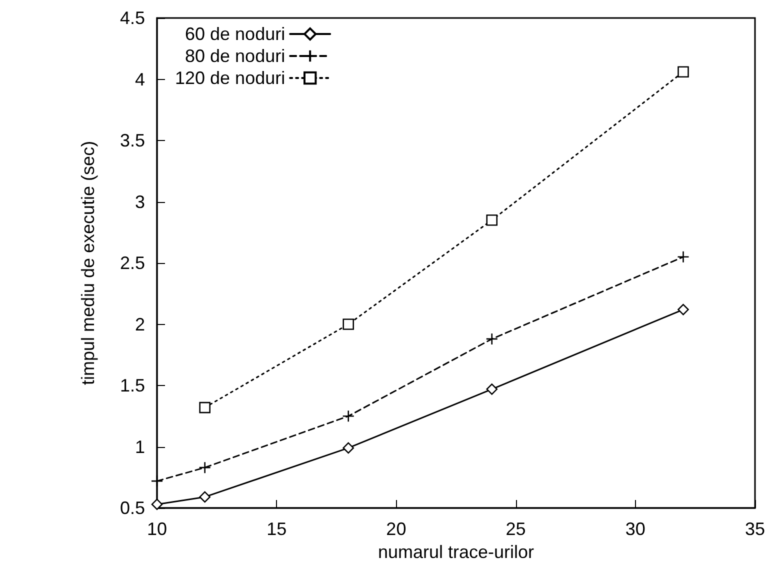 The image size is (775, 566). Describe the element at coordinates (132, 18) in the screenshot. I see `y-tick-label: 4.5` at that location.